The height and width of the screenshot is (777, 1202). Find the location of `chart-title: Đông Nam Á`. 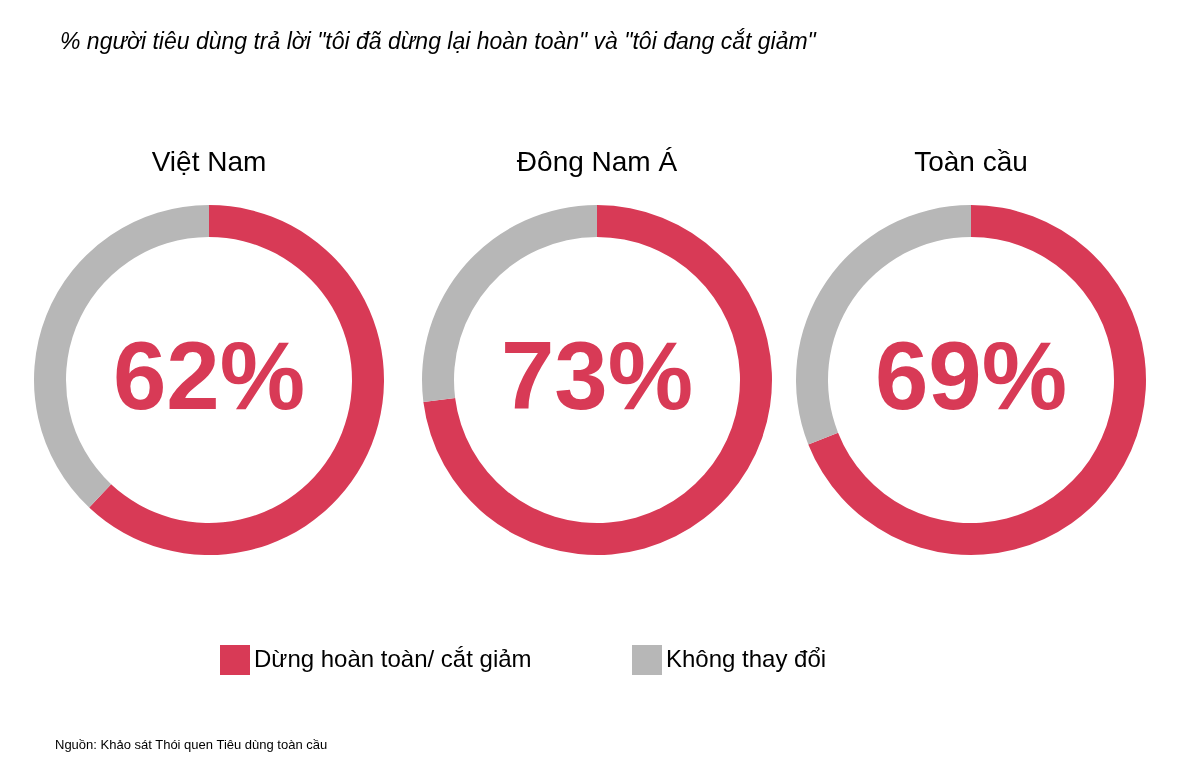

chart-title: Đông Nam Á is located at coordinates (597, 161).